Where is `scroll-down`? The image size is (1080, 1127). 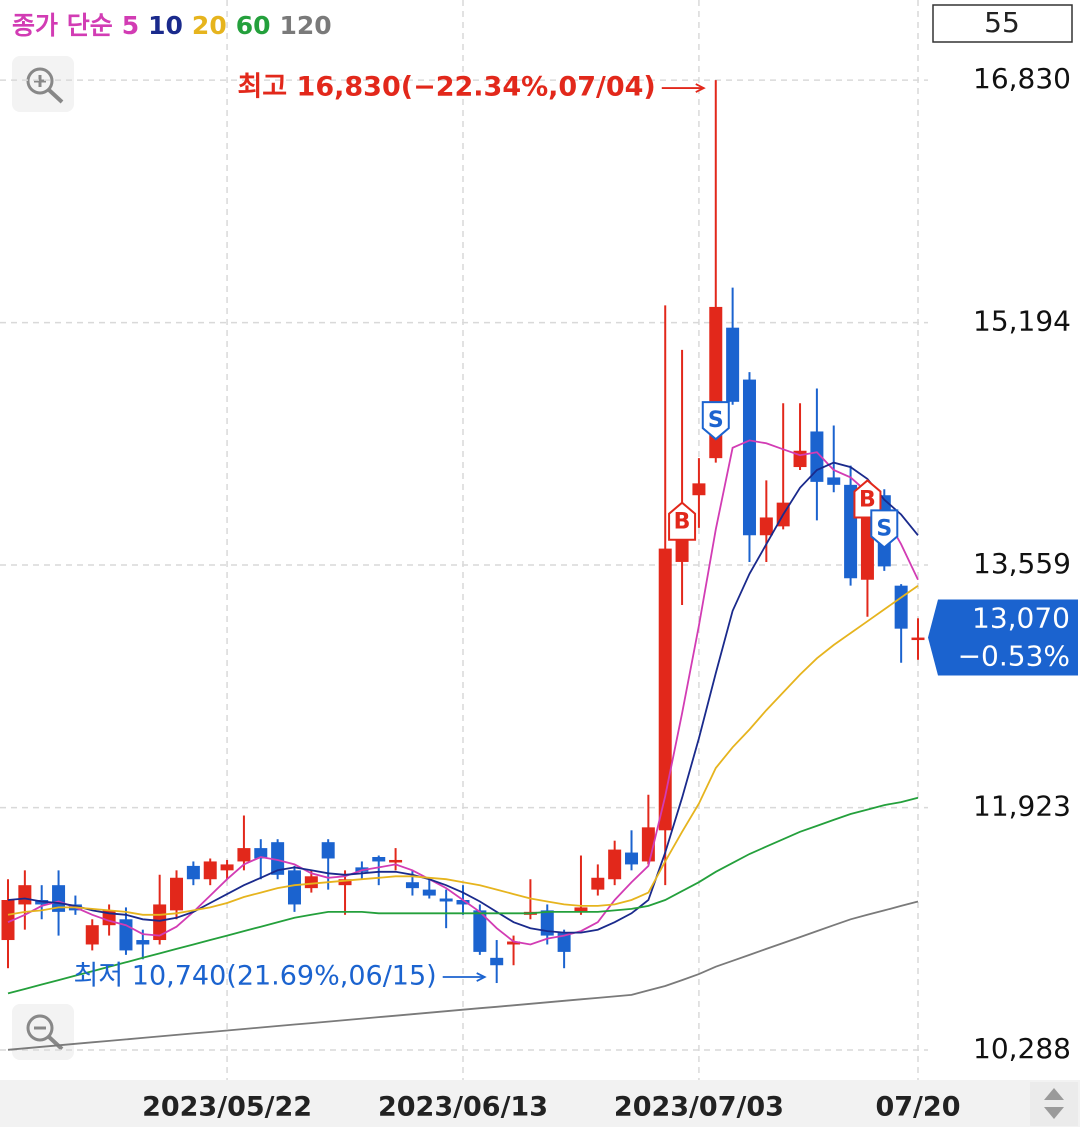
scroll-down is located at coordinates (1054, 1113).